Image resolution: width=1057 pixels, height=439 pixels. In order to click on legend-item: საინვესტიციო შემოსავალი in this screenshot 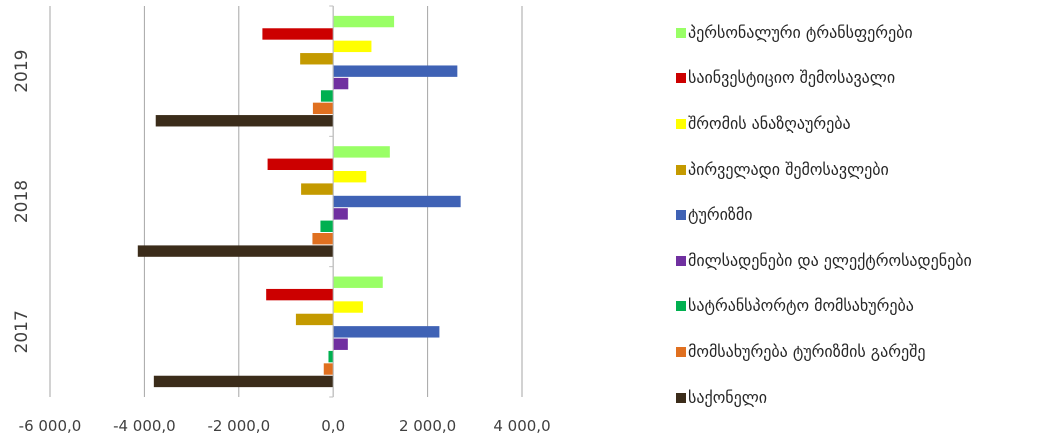, I will do `click(866, 79)`.